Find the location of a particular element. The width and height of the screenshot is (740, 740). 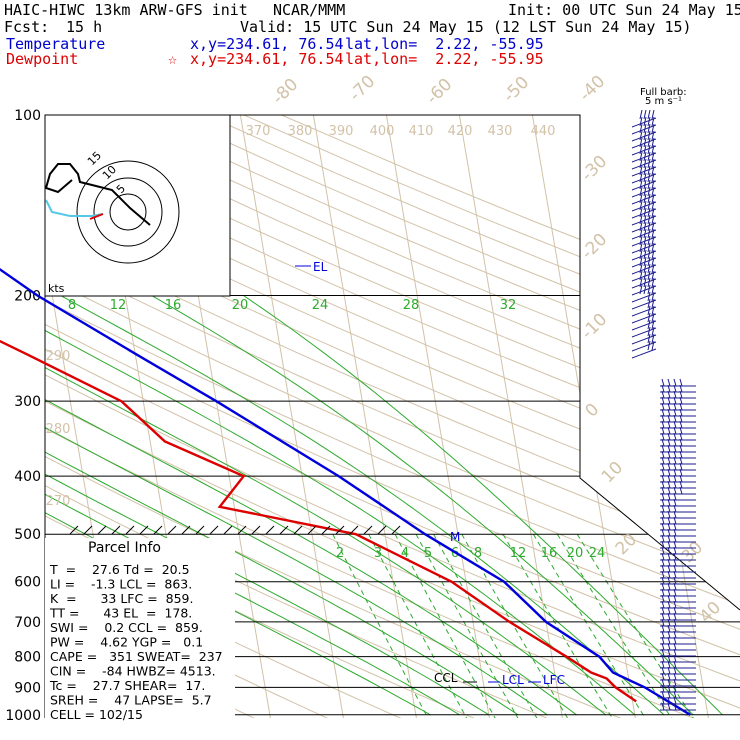

pressure-tick-label: 800 is located at coordinates (27, 658).